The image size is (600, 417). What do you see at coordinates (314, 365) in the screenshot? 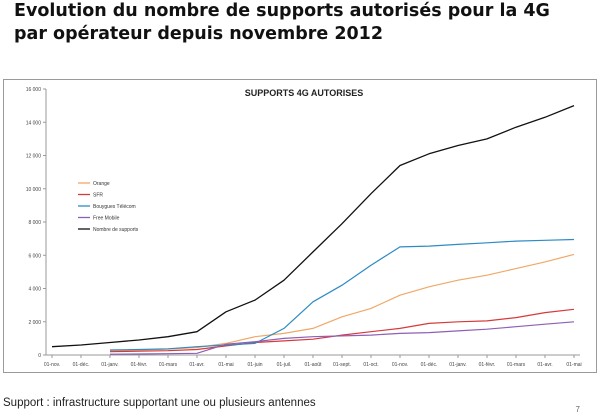
I see `x-tick-label: 01-août` at bounding box center [314, 365].